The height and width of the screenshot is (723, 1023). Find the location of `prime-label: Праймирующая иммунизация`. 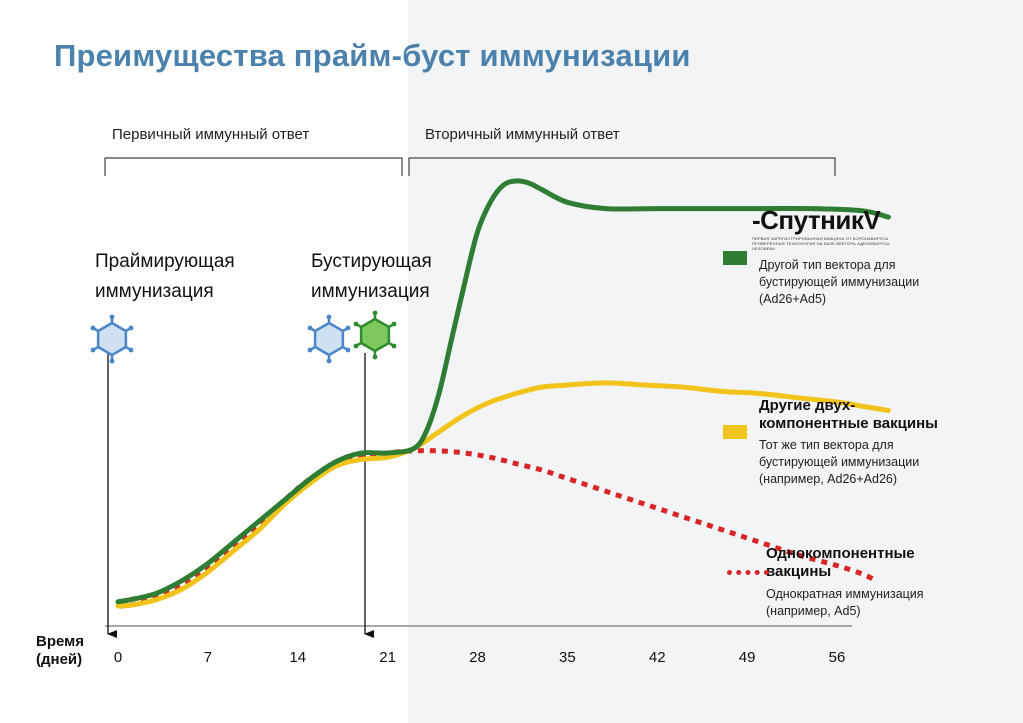

prime-label: Праймирующая иммунизация is located at coordinates (165, 277).